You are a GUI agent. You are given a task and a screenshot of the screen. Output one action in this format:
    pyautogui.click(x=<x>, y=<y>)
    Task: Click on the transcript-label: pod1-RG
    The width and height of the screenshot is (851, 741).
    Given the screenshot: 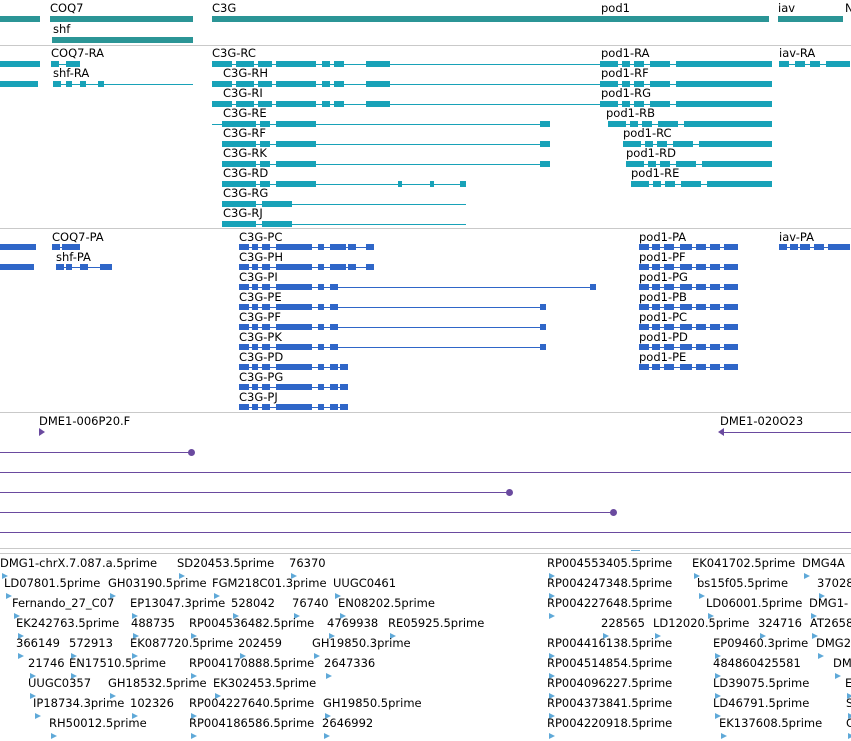 What is the action you would take?
    pyautogui.click(x=626, y=93)
    